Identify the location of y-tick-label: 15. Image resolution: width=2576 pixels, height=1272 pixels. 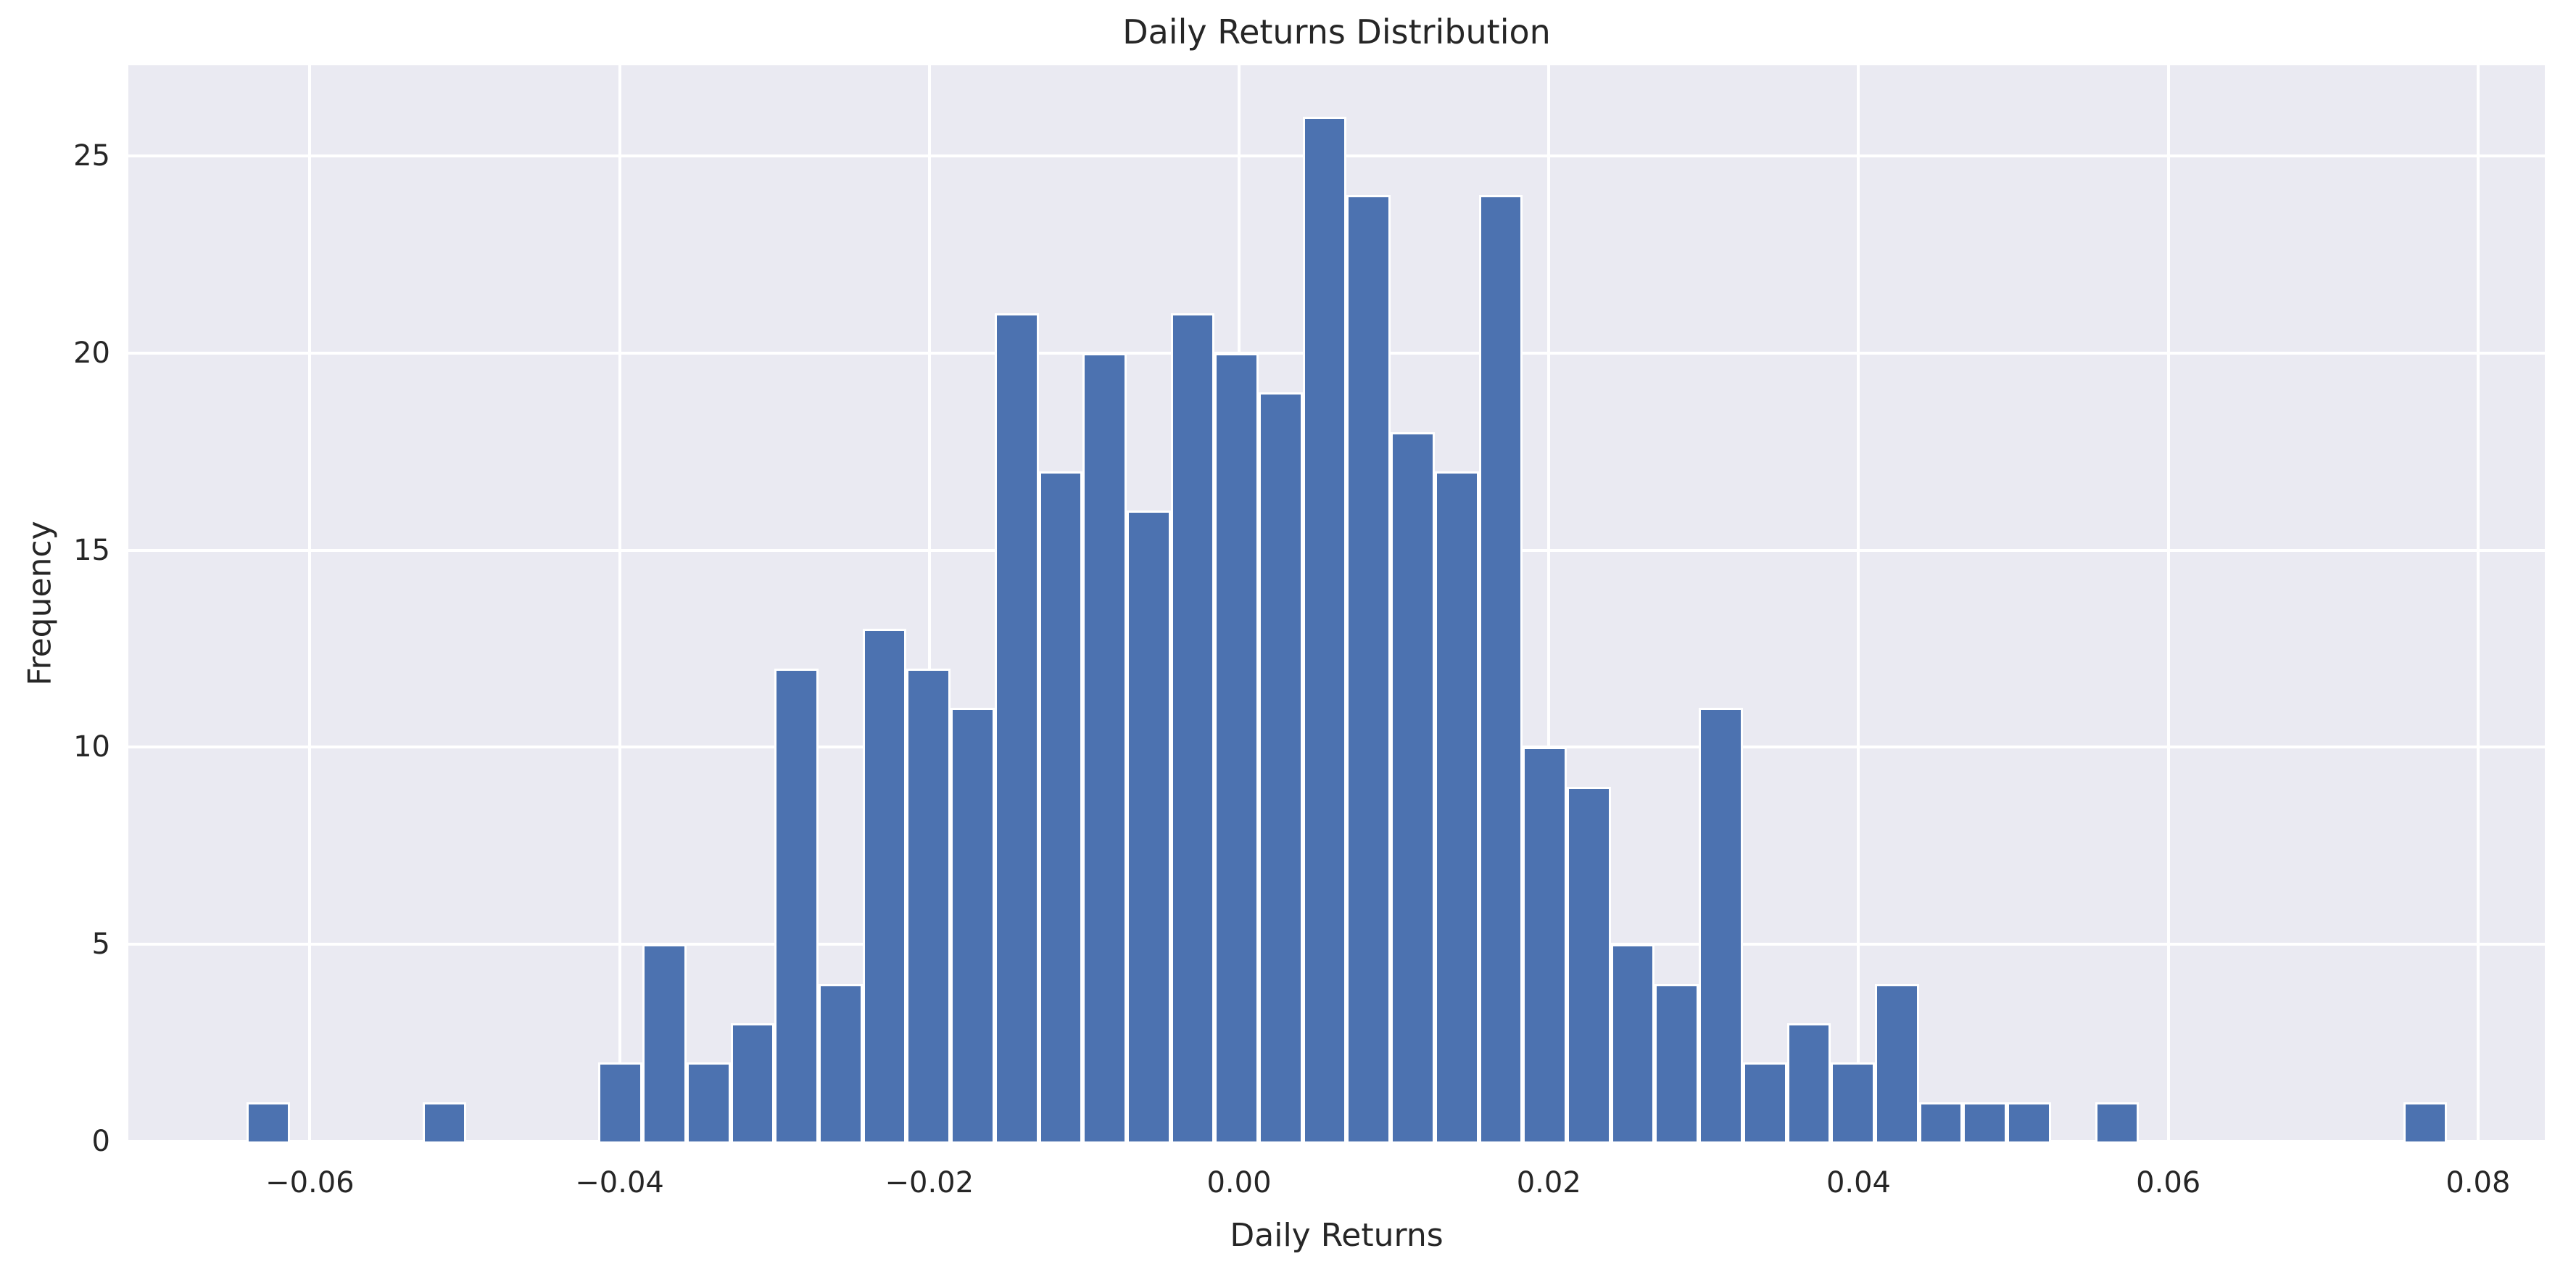
(91, 550).